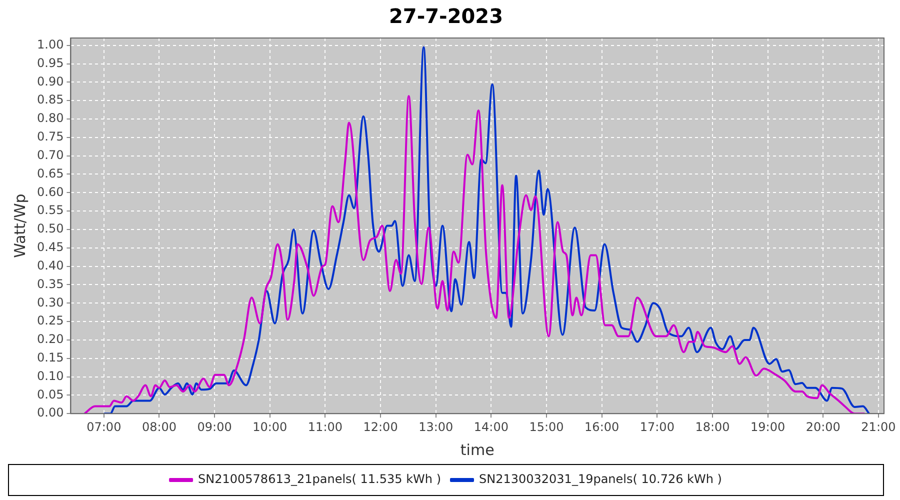 This screenshot has width=900, height=500. What do you see at coordinates (19, 226) in the screenshot?
I see `y-axis-title: Watt/Wp` at bounding box center [19, 226].